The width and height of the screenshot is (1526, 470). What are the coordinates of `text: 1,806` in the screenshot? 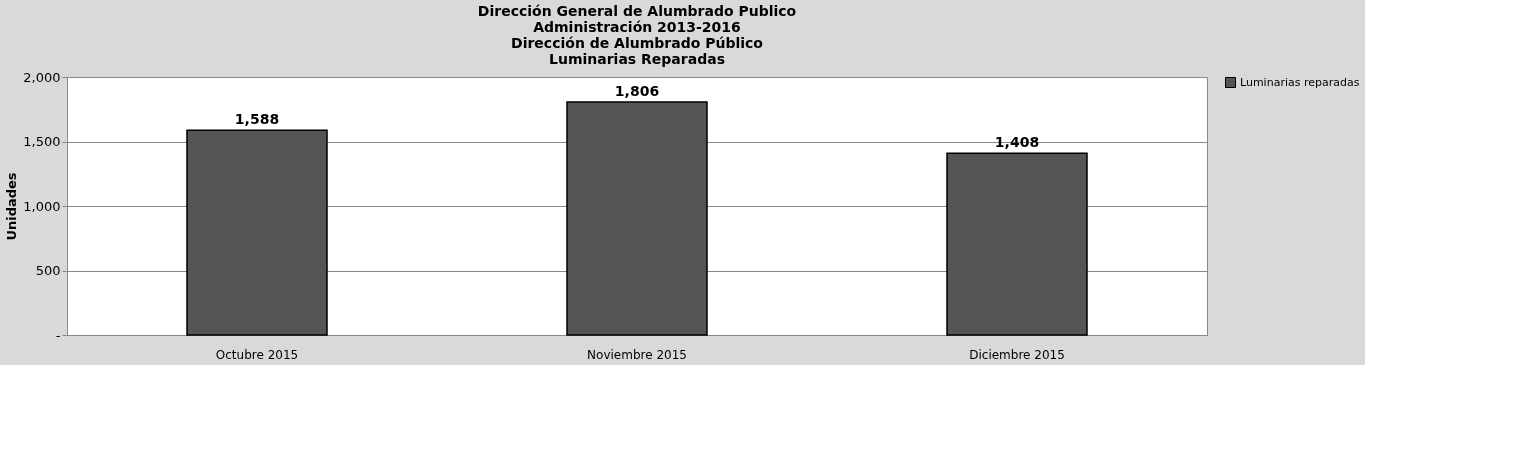 It's located at (637, 91).